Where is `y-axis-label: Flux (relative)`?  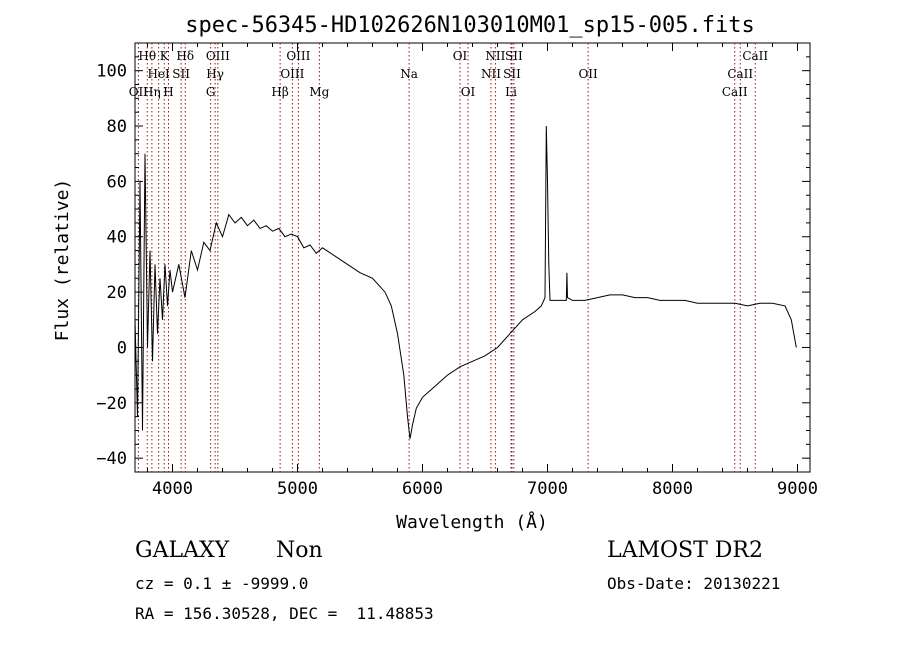 y-axis-label: Flux (relative) is located at coordinates (62, 260).